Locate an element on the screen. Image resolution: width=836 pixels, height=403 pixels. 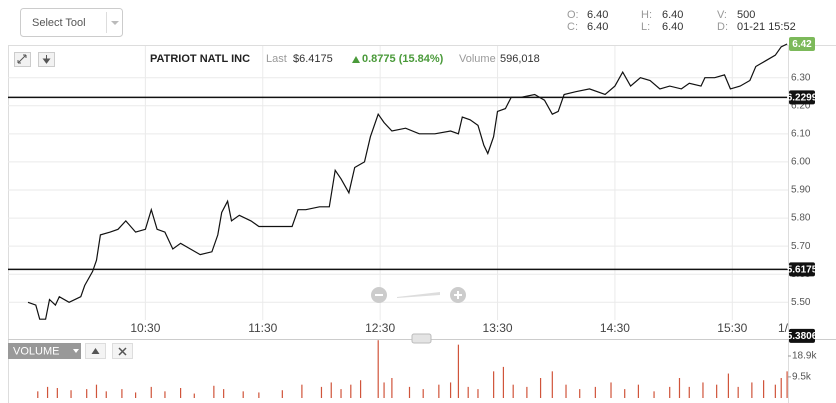
up-icon is located at coordinates (95, 351).